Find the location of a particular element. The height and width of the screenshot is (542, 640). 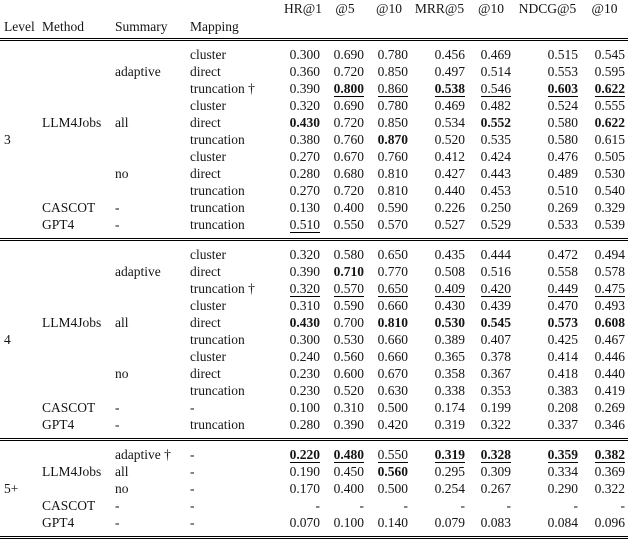

metric-value: 0.358 is located at coordinates (449, 373).